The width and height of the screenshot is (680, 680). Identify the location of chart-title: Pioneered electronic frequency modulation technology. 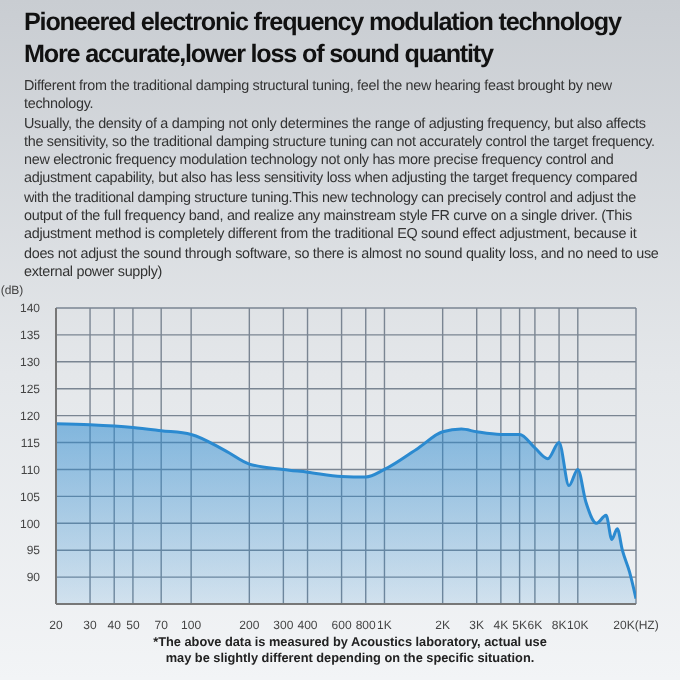
(324, 22).